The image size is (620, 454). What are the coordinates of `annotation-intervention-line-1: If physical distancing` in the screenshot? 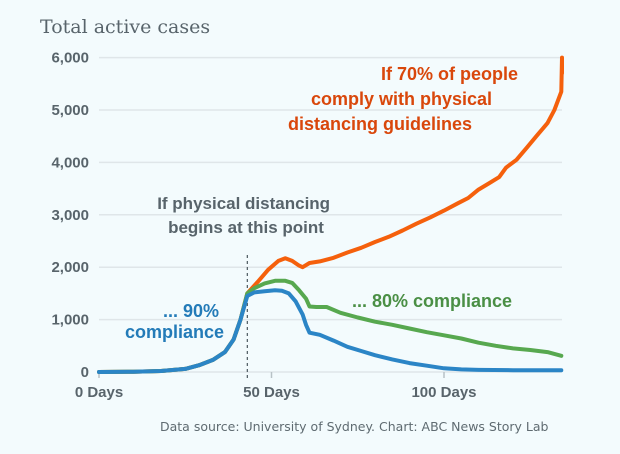 It's located at (243, 203).